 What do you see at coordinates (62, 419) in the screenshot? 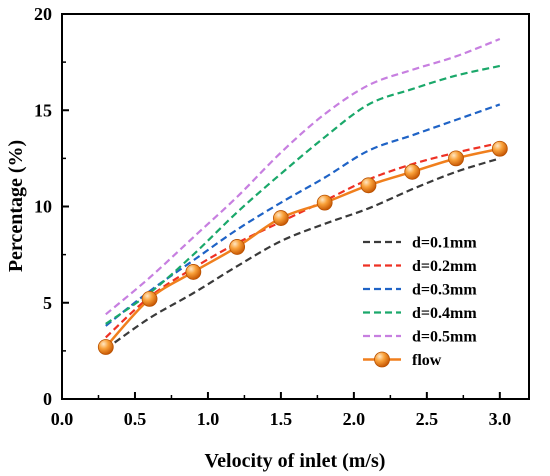
I see `x-tick-label: 0.0` at bounding box center [62, 419].